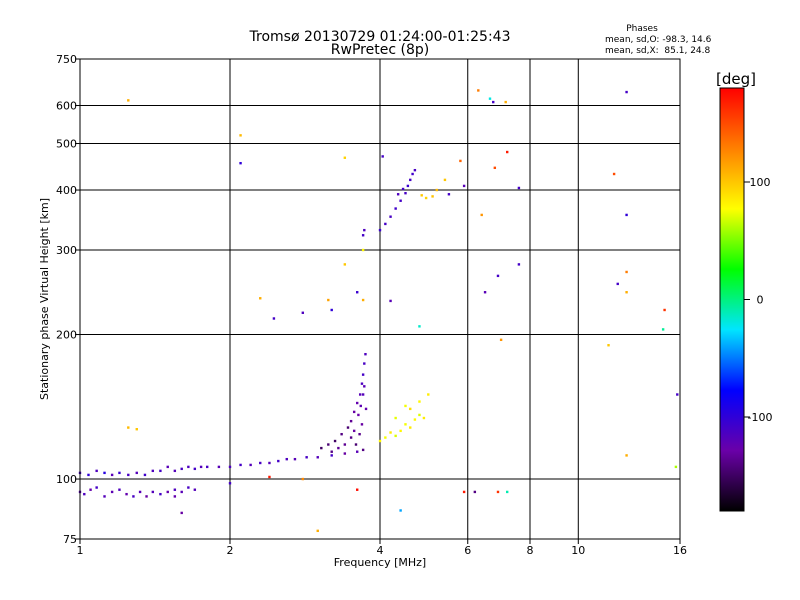  What do you see at coordinates (736, 79) in the screenshot?
I see `colorbar-label: [deg]` at bounding box center [736, 79].